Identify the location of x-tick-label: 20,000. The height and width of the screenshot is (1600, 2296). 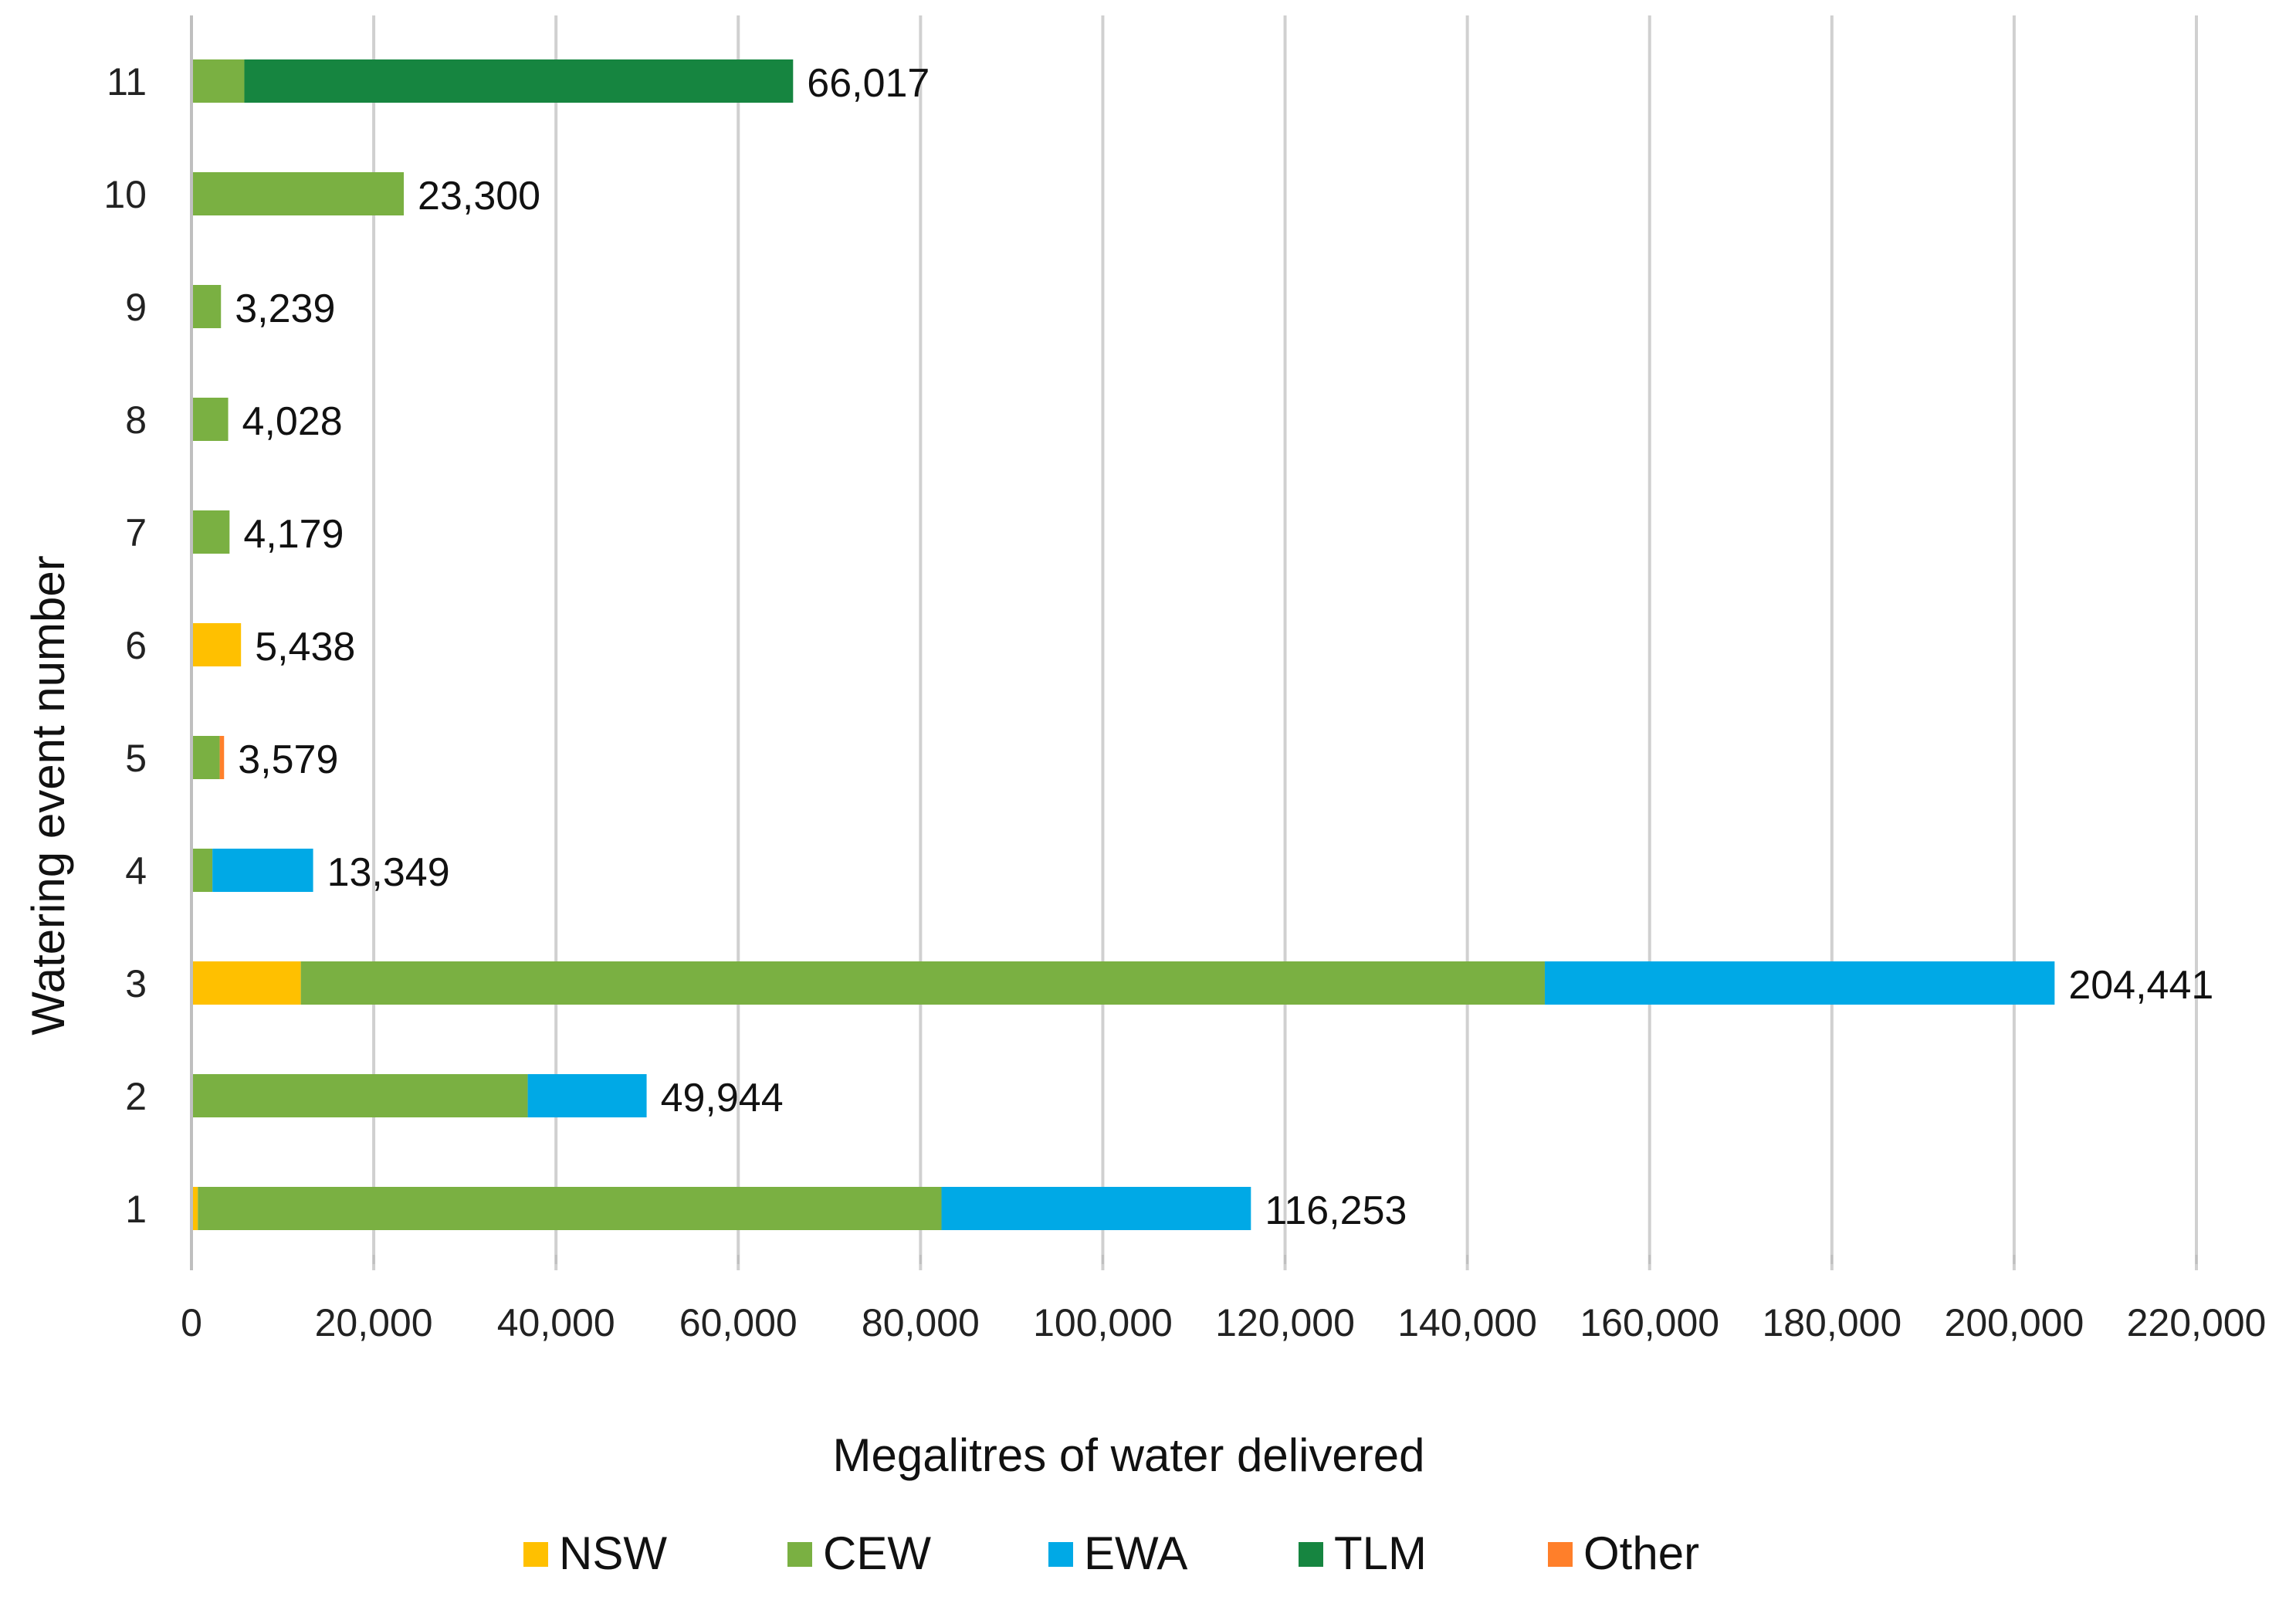
(374, 1322).